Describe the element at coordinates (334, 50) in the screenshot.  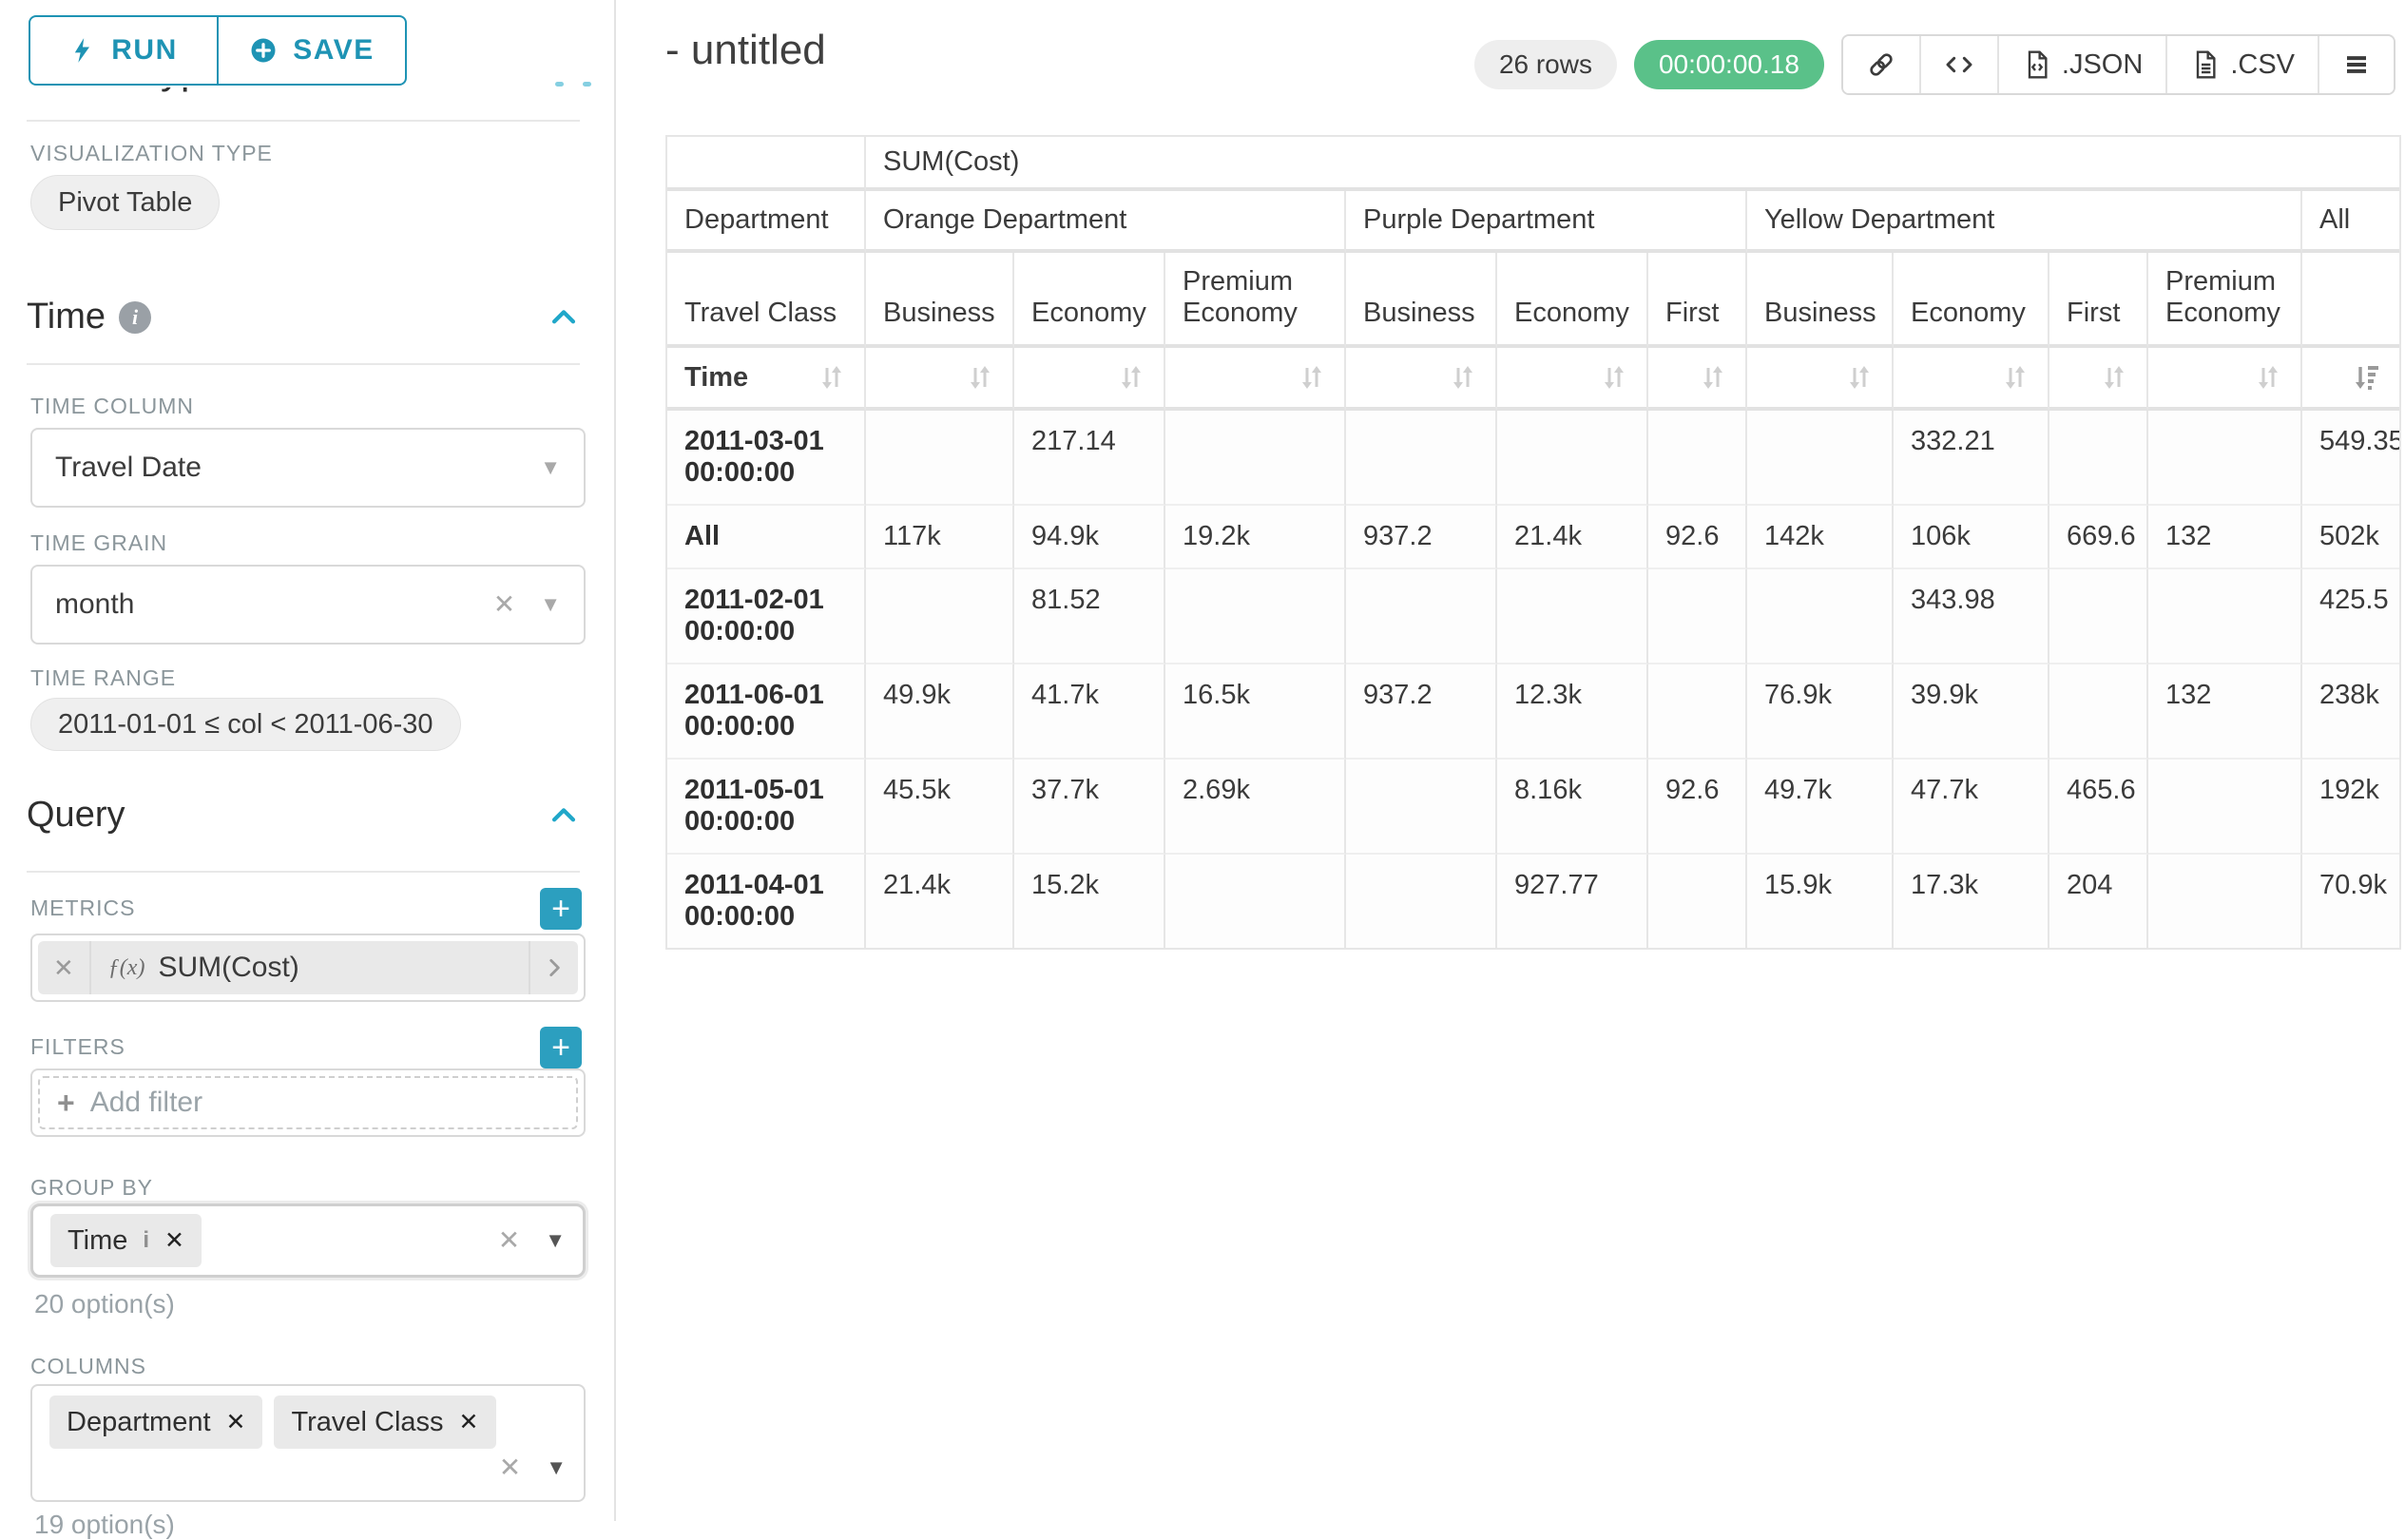
I see `save-button-label: SAVE` at that location.